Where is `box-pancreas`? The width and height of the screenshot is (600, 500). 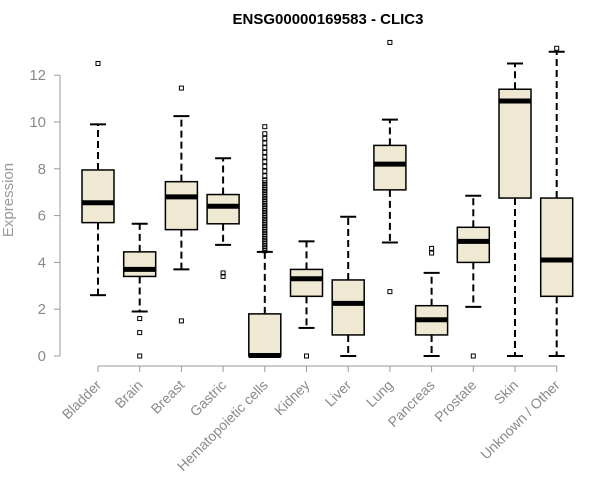
box-pancreas is located at coordinates (431, 301).